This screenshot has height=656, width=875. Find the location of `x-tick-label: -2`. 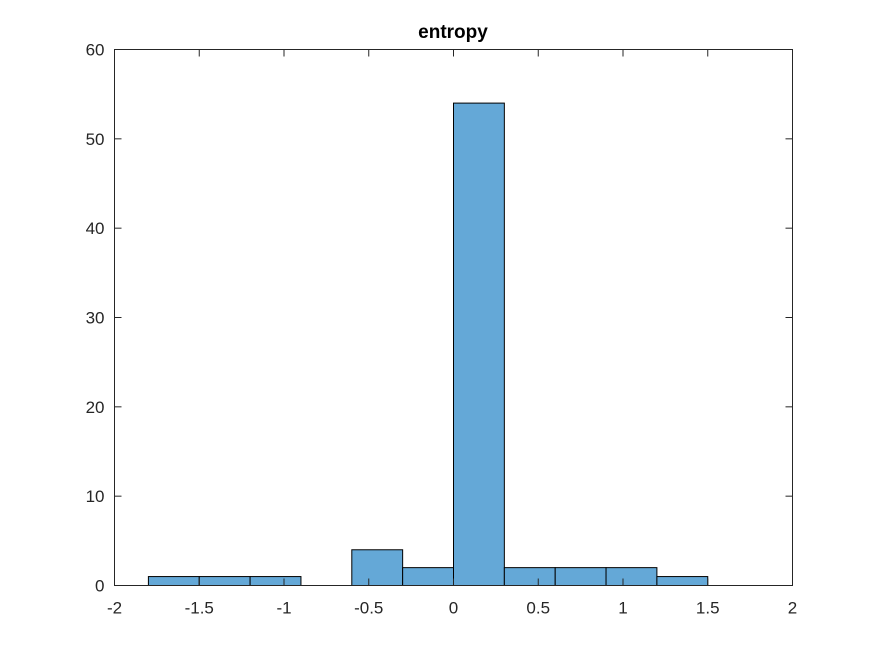

x-tick-label: -2 is located at coordinates (114, 608).